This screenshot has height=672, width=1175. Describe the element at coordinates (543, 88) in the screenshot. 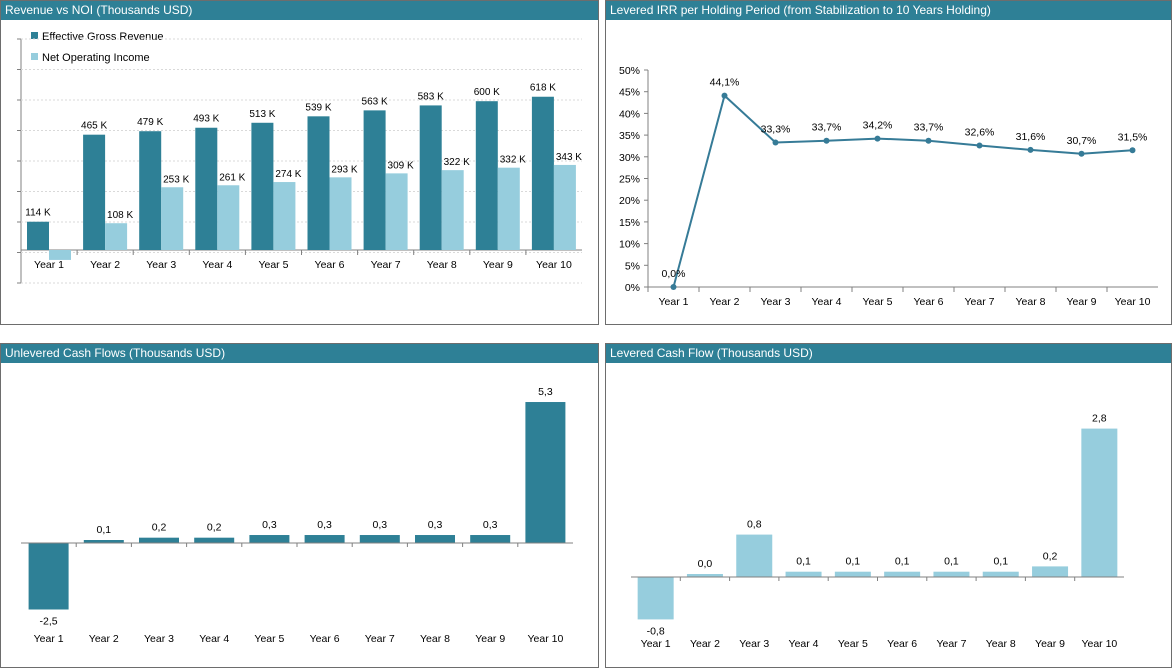

I see `egr-data-label: 618 K` at that location.